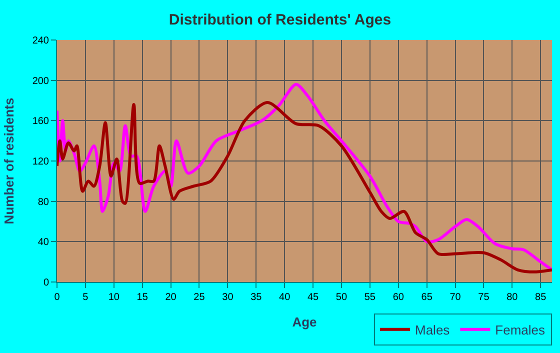  I want to click on x-tick-label: 30, so click(228, 297).